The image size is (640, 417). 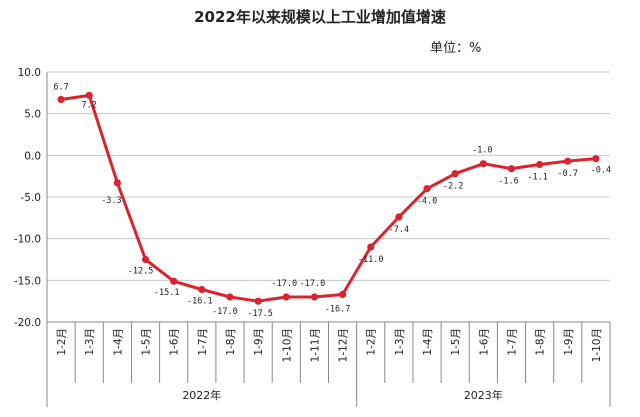 I want to click on data-label: -4.0, so click(x=427, y=202).